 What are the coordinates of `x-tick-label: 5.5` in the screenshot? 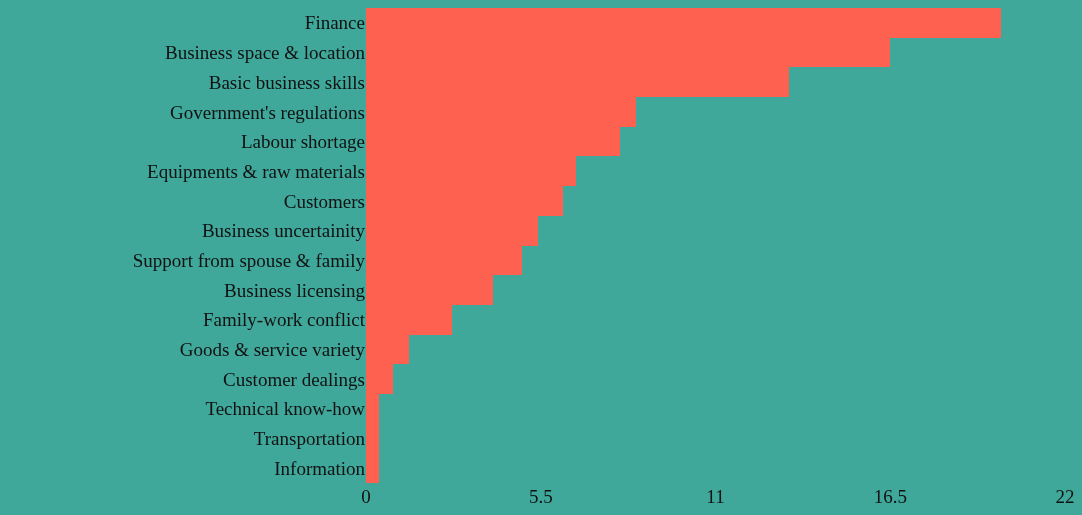 It's located at (540, 496).